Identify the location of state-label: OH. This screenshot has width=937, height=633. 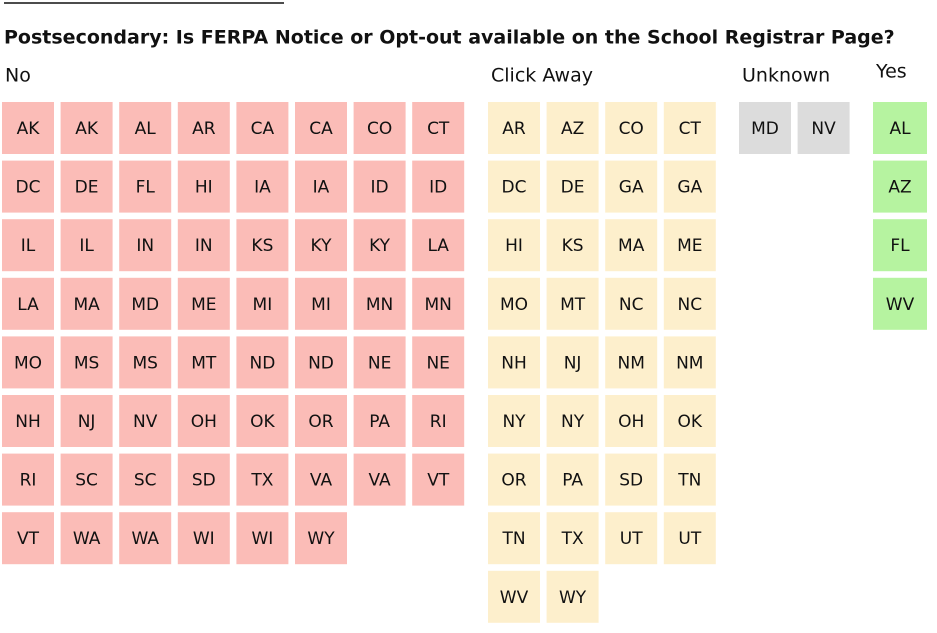
(631, 422).